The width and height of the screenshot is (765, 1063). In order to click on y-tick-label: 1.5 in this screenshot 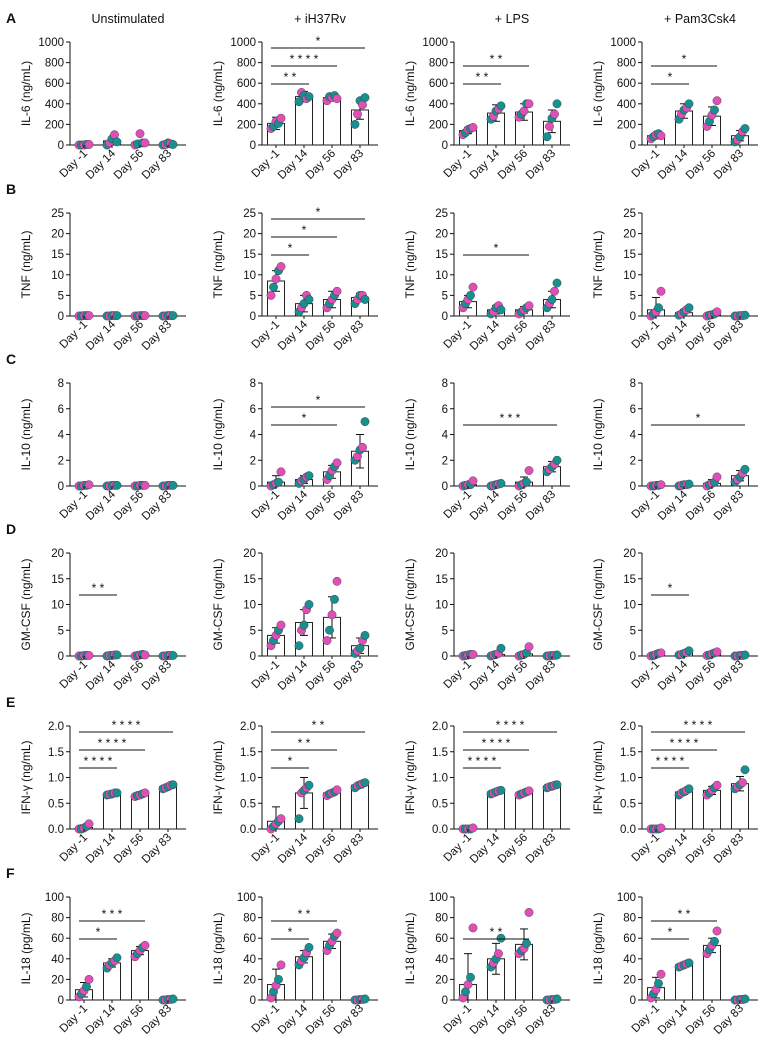, I will do `click(56, 753)`.